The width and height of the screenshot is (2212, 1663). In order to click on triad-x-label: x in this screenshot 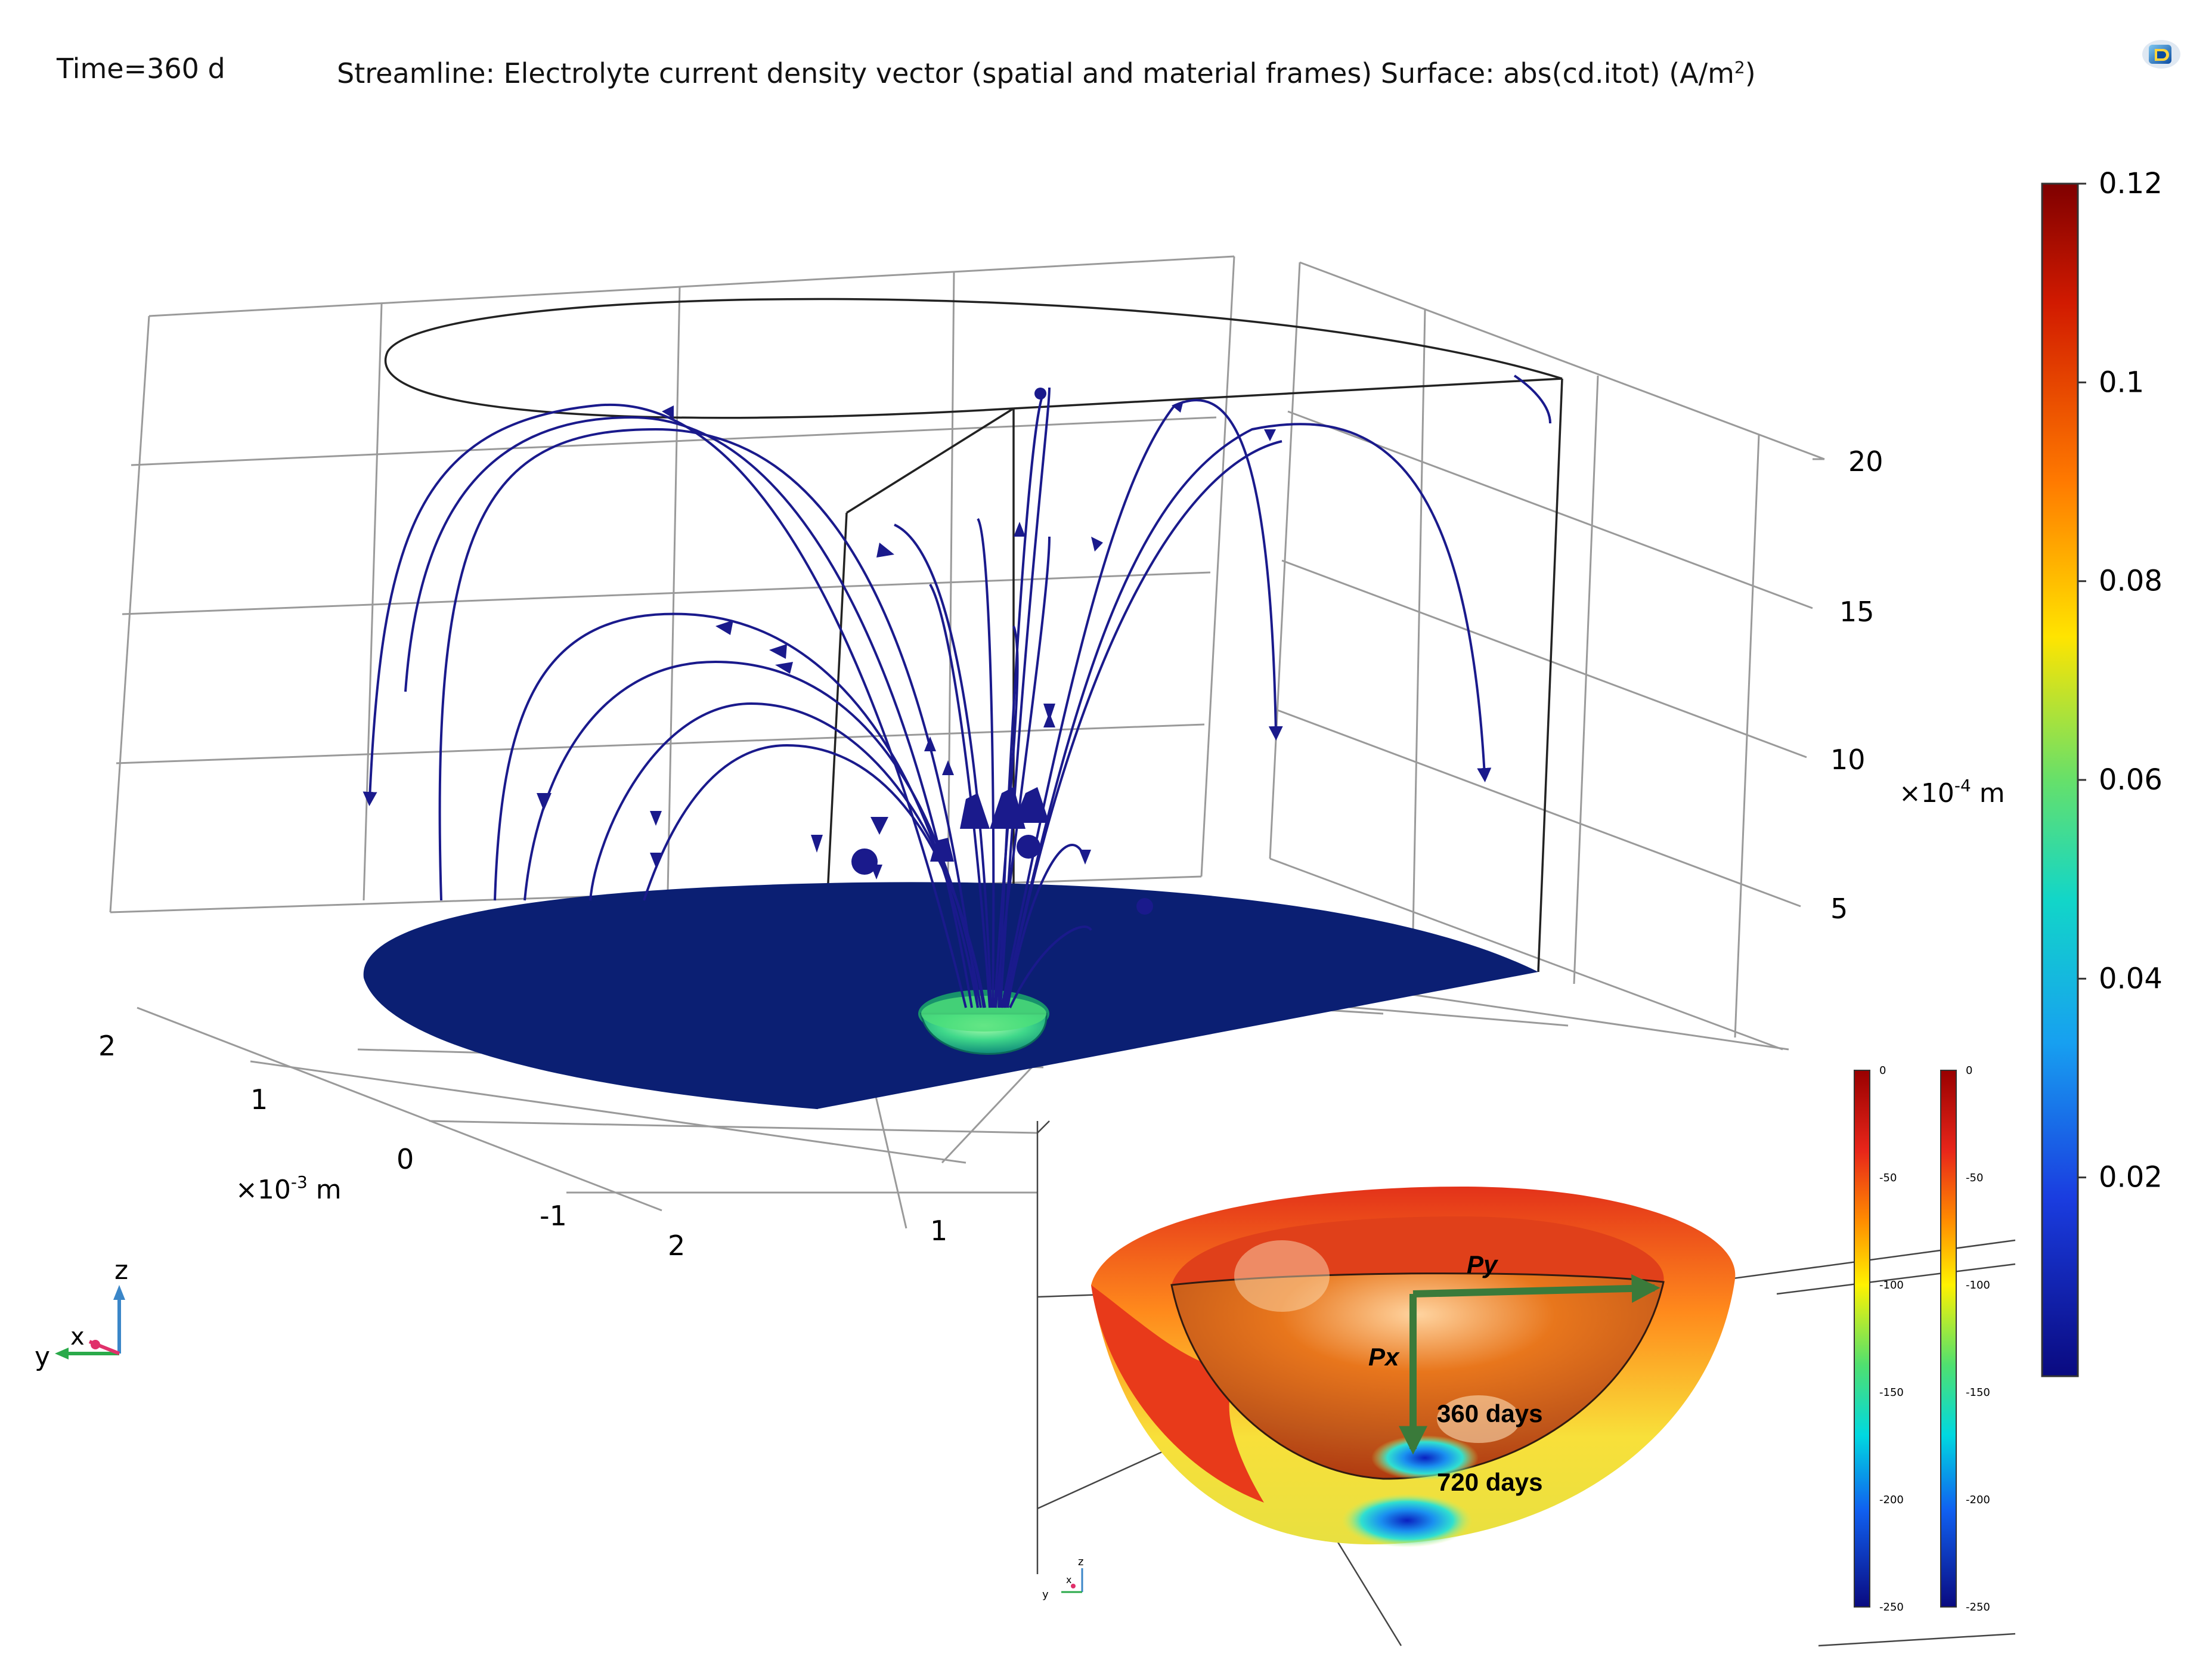, I will do `click(77, 1337)`.